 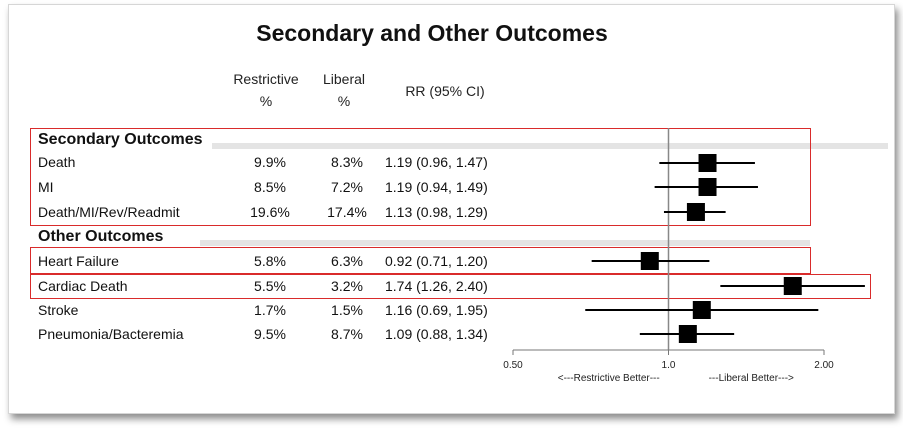 What do you see at coordinates (824, 365) in the screenshot?
I see `x-axis-tick-label: 2.00` at bounding box center [824, 365].